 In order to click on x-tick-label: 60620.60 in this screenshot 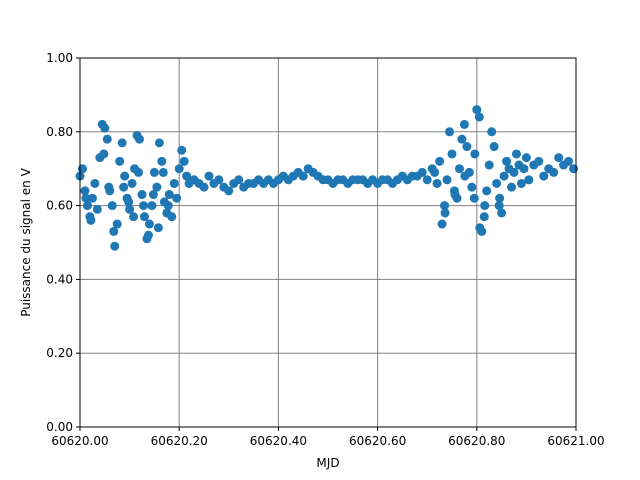, I will do `click(377, 441)`.